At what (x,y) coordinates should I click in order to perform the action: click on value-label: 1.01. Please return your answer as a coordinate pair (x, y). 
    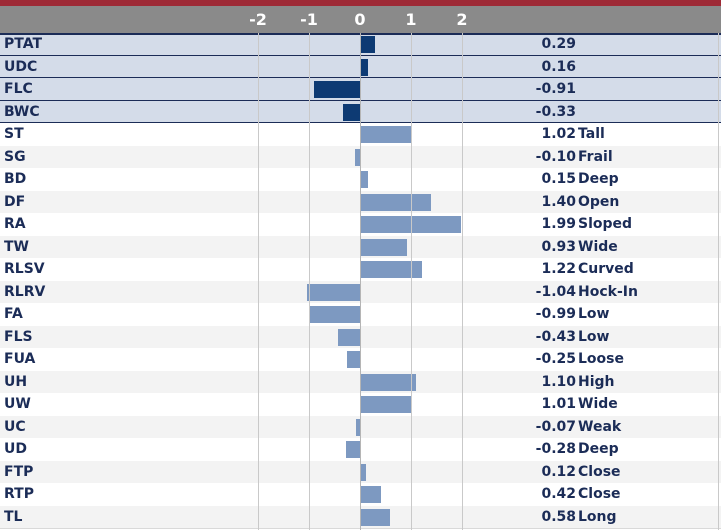
    Looking at the image, I should click on (558, 404).